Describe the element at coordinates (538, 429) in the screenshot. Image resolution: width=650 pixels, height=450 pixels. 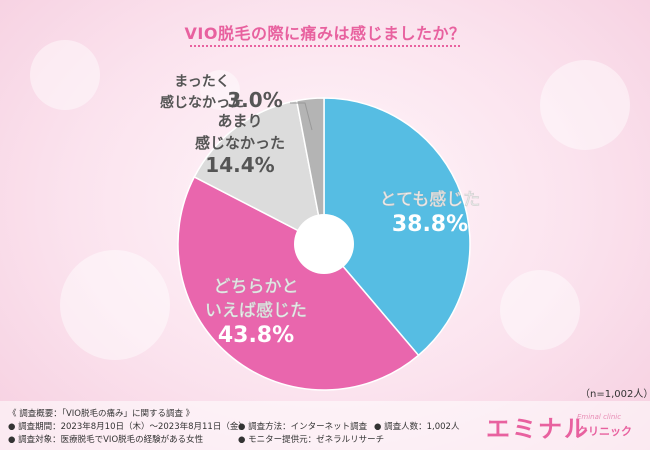
I see `clinic-logo: エミナル` at that location.